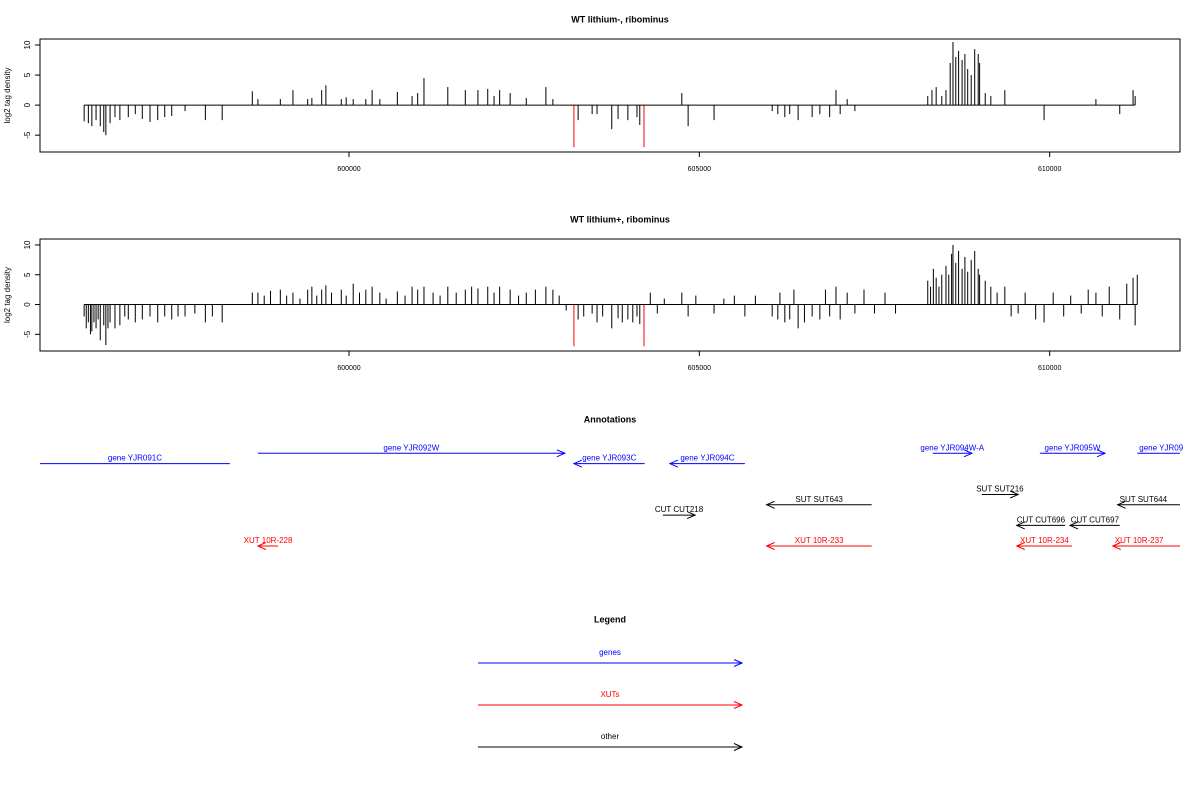  What do you see at coordinates (620, 219) in the screenshot?
I see `chart-title: WT lithium+, ribominus` at bounding box center [620, 219].